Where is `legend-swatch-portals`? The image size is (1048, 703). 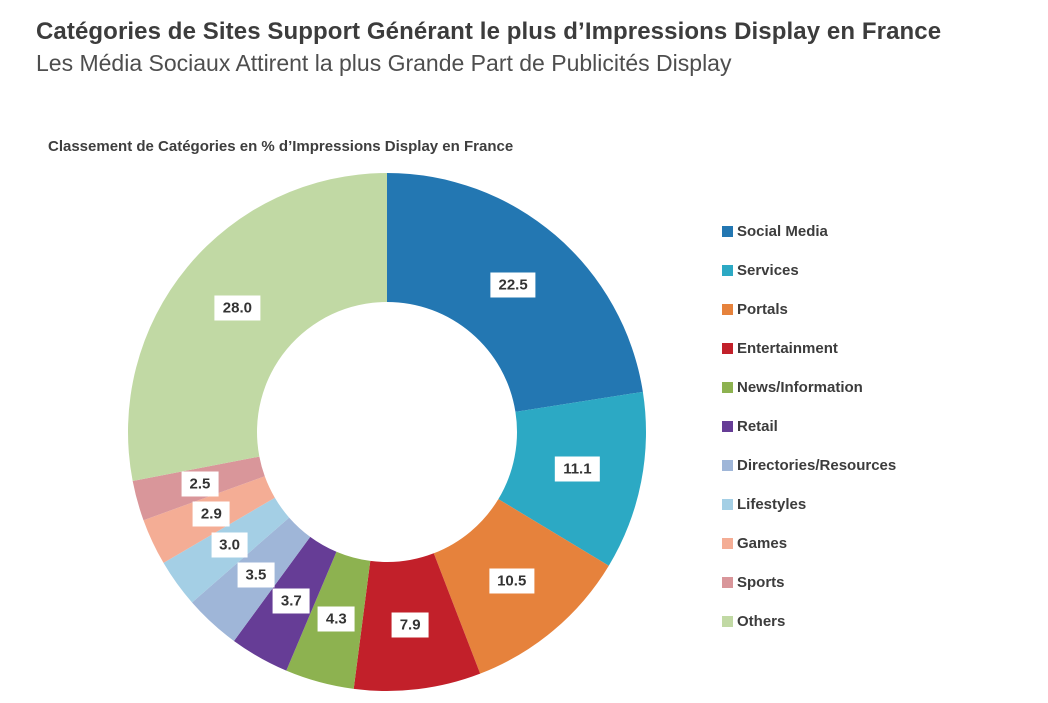 legend-swatch-portals is located at coordinates (727, 309).